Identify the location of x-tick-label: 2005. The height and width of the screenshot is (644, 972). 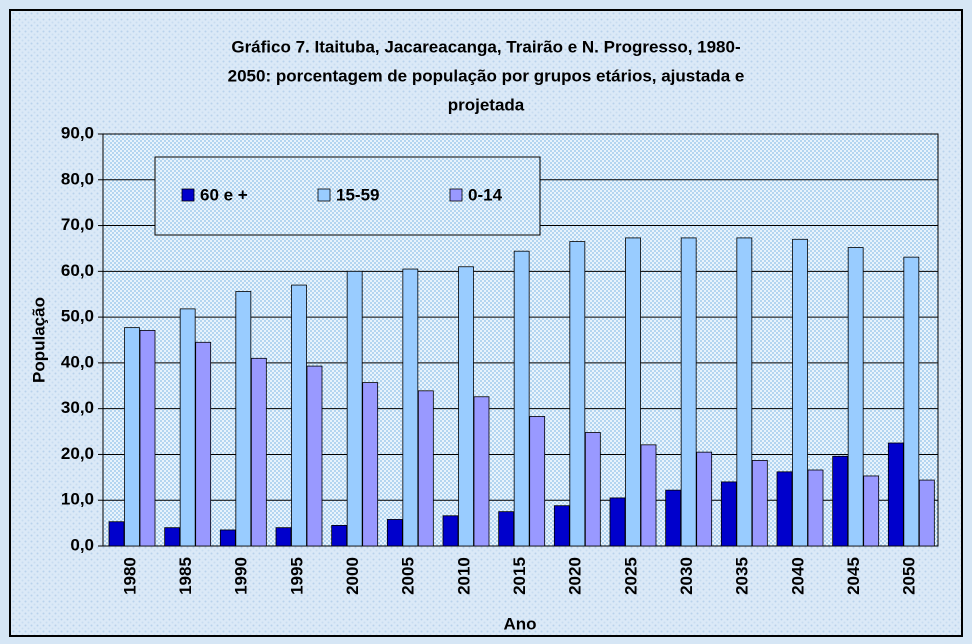
(408, 576).